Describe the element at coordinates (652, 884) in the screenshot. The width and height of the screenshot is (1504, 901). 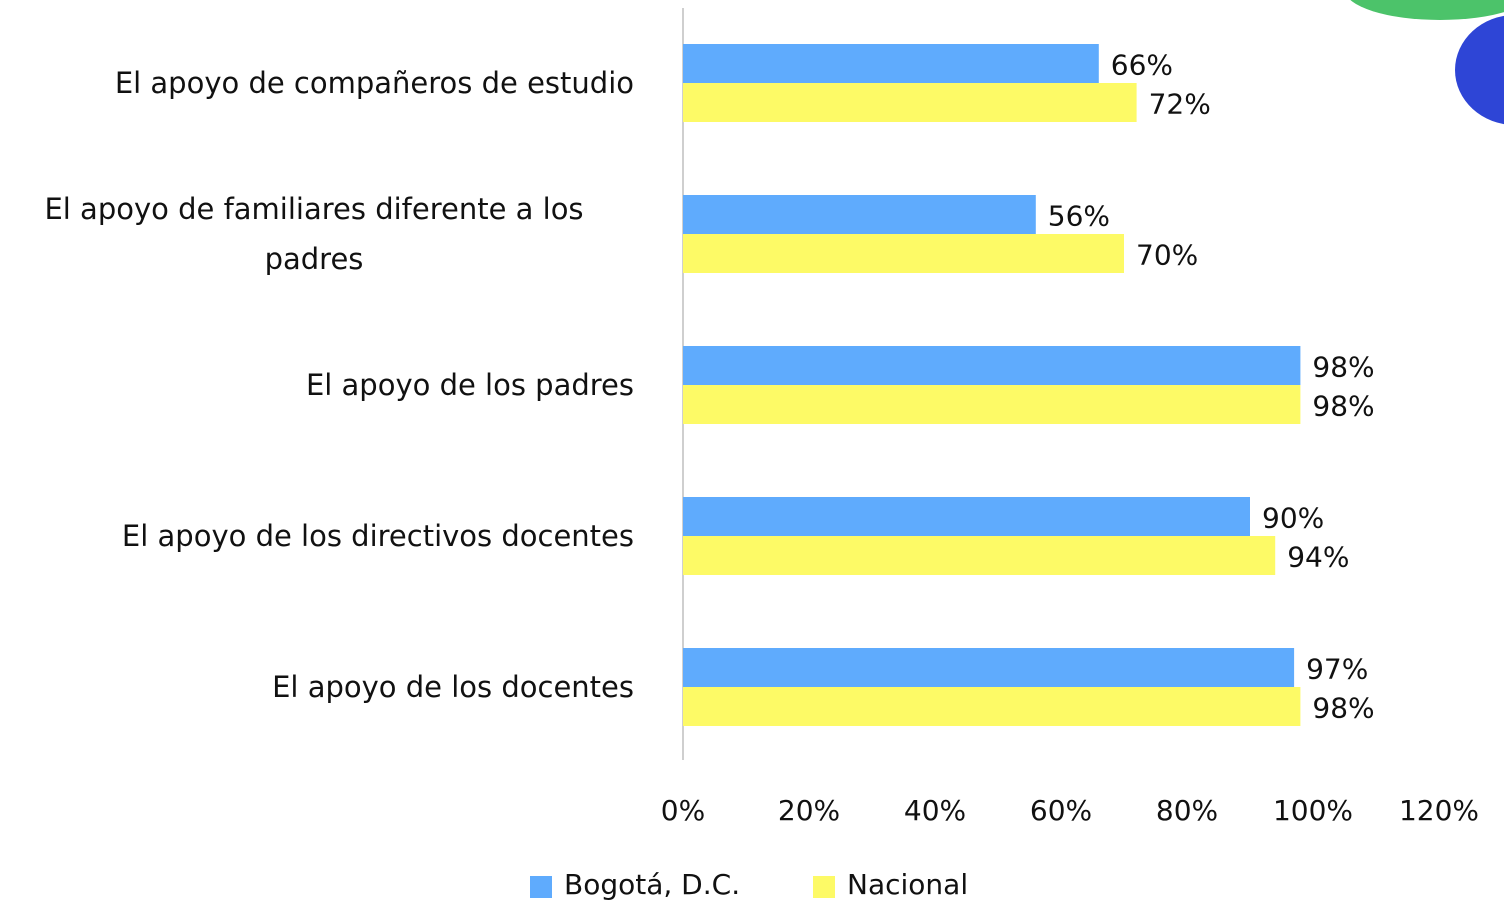
I see `legend-label: Bogotá, D.C.` at that location.